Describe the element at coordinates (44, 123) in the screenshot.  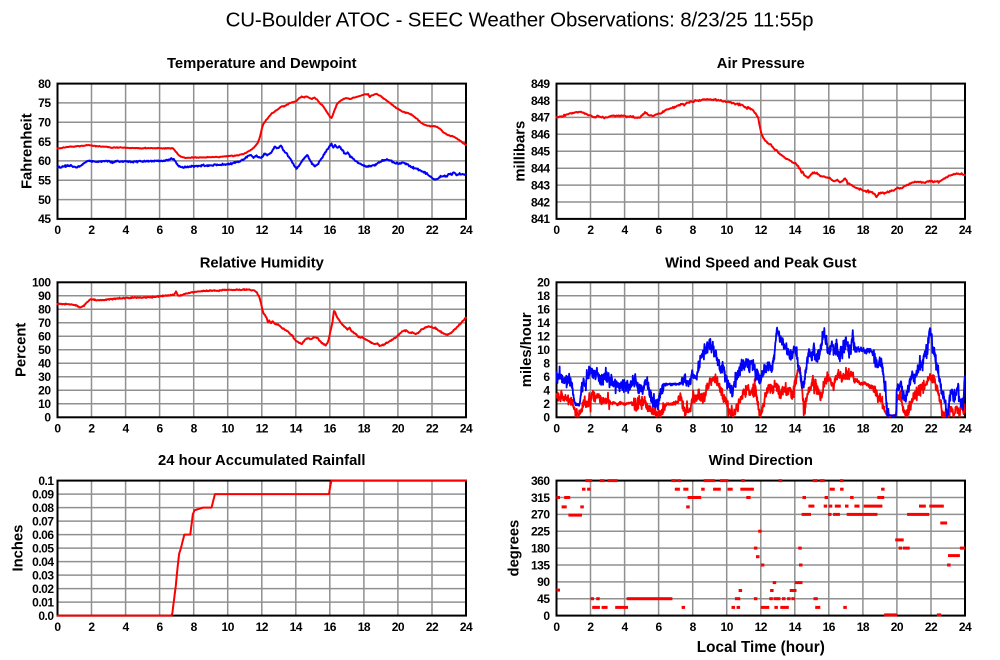
I see `svg-text: 70` at that location.